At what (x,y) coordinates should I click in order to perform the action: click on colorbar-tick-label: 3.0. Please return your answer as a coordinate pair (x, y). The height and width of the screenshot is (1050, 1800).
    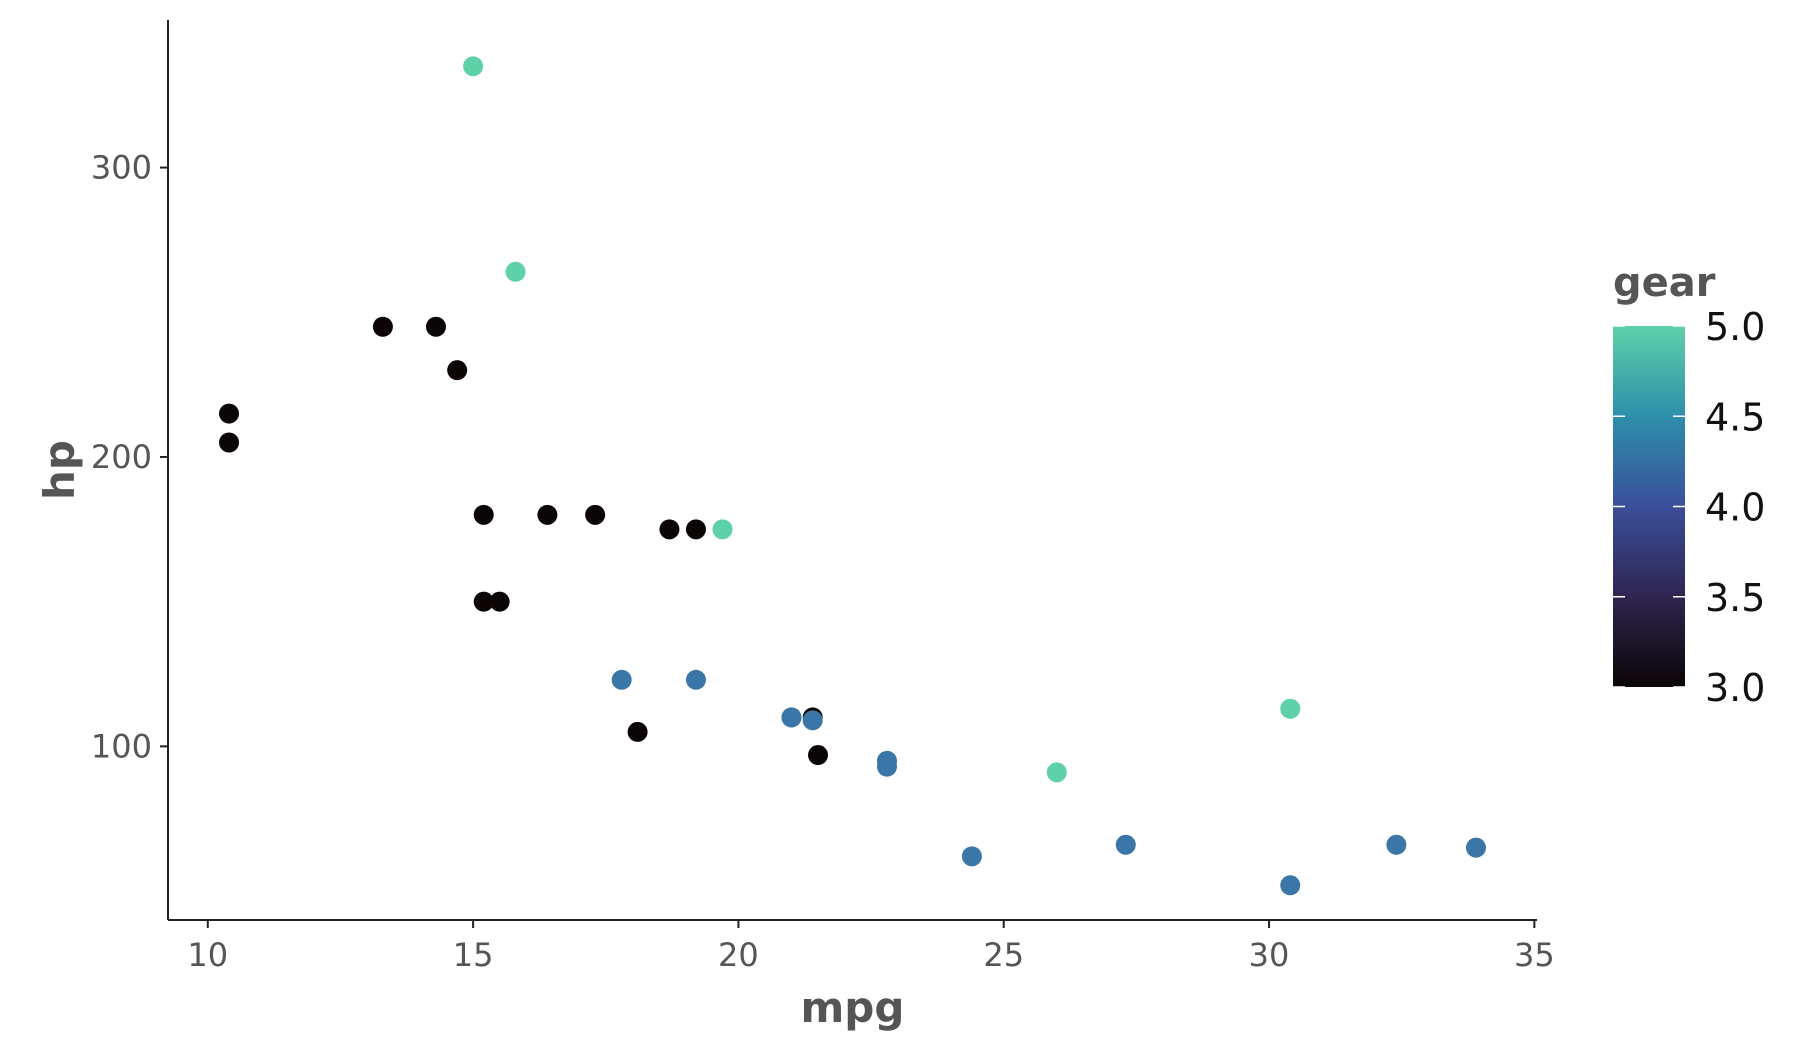
    Looking at the image, I should click on (1735, 688).